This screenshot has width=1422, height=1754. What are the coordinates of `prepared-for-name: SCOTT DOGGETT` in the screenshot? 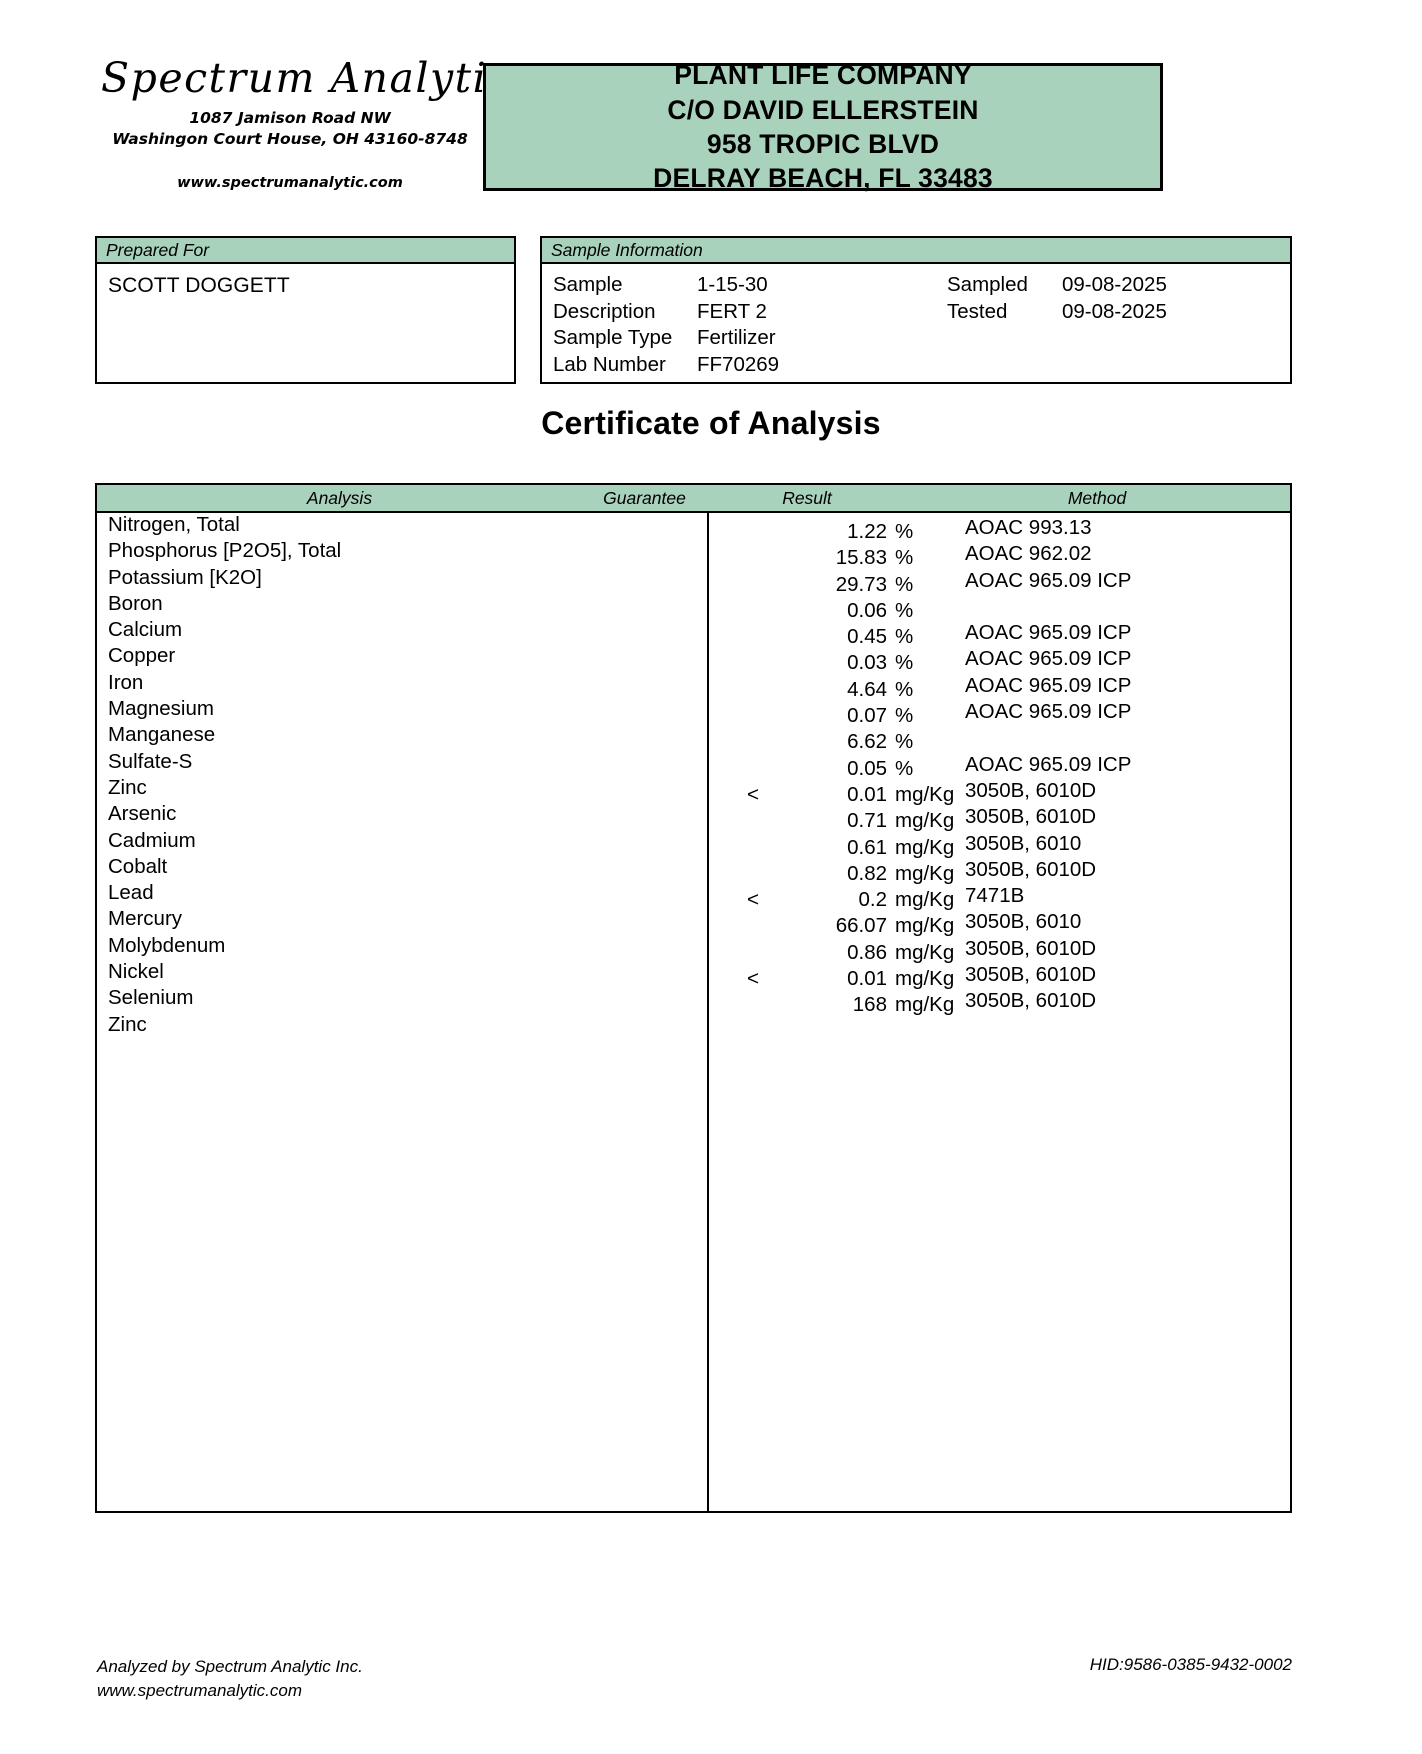 It's located at (199, 285).